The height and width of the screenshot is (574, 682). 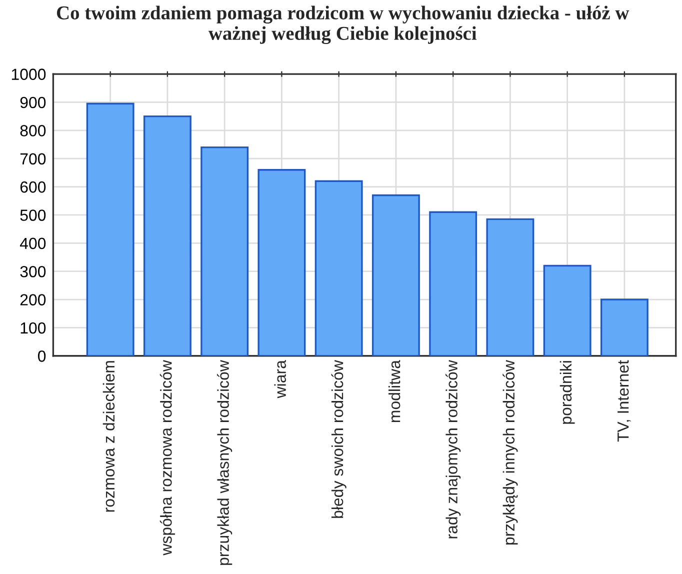 What do you see at coordinates (42, 356) in the screenshot?
I see `y-tick-label: 0` at bounding box center [42, 356].